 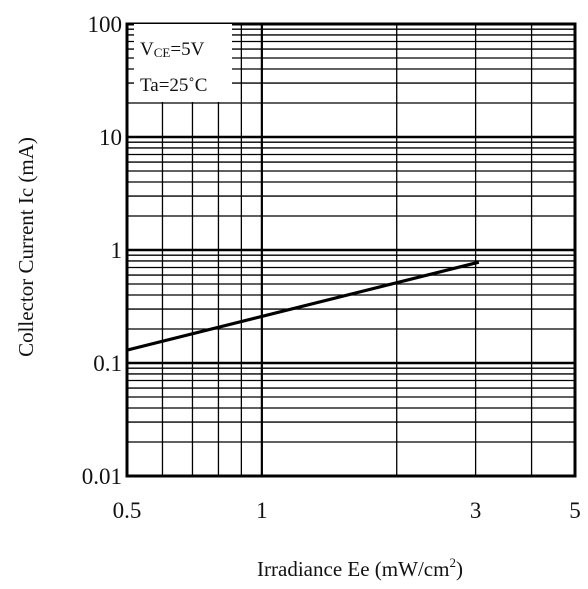 I want to click on x-tick-label: 3, so click(x=476, y=510).